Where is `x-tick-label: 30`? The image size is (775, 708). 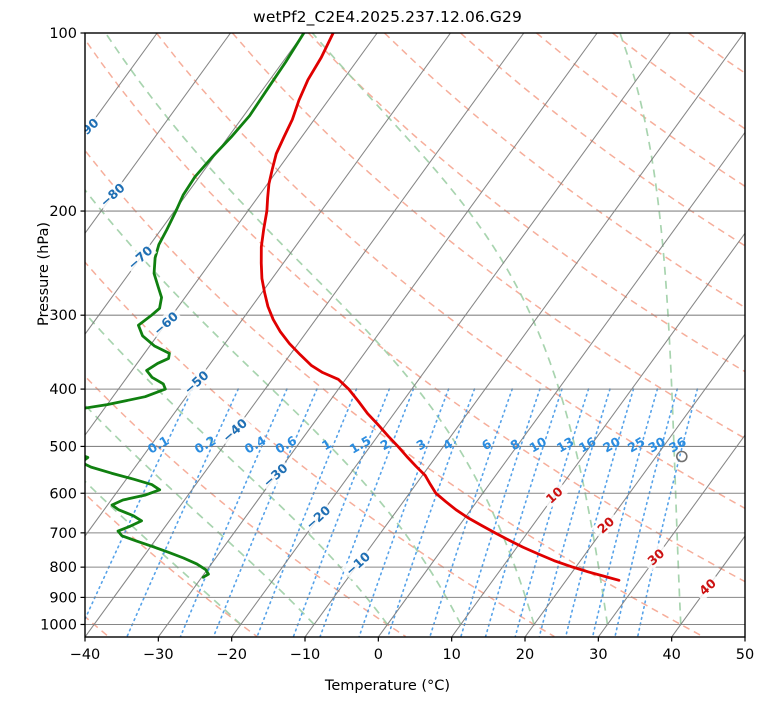
x-tick-label: 30 is located at coordinates (598, 655).